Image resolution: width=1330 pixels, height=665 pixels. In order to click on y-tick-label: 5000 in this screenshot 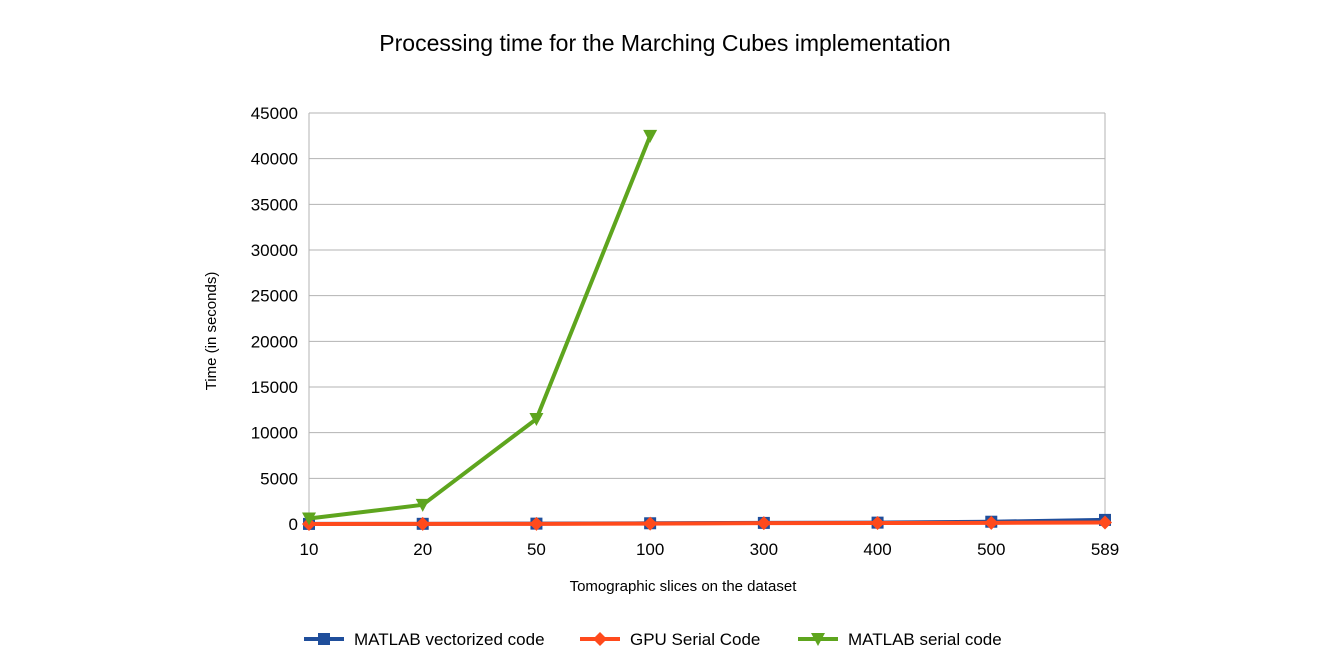, I will do `click(279, 478)`.